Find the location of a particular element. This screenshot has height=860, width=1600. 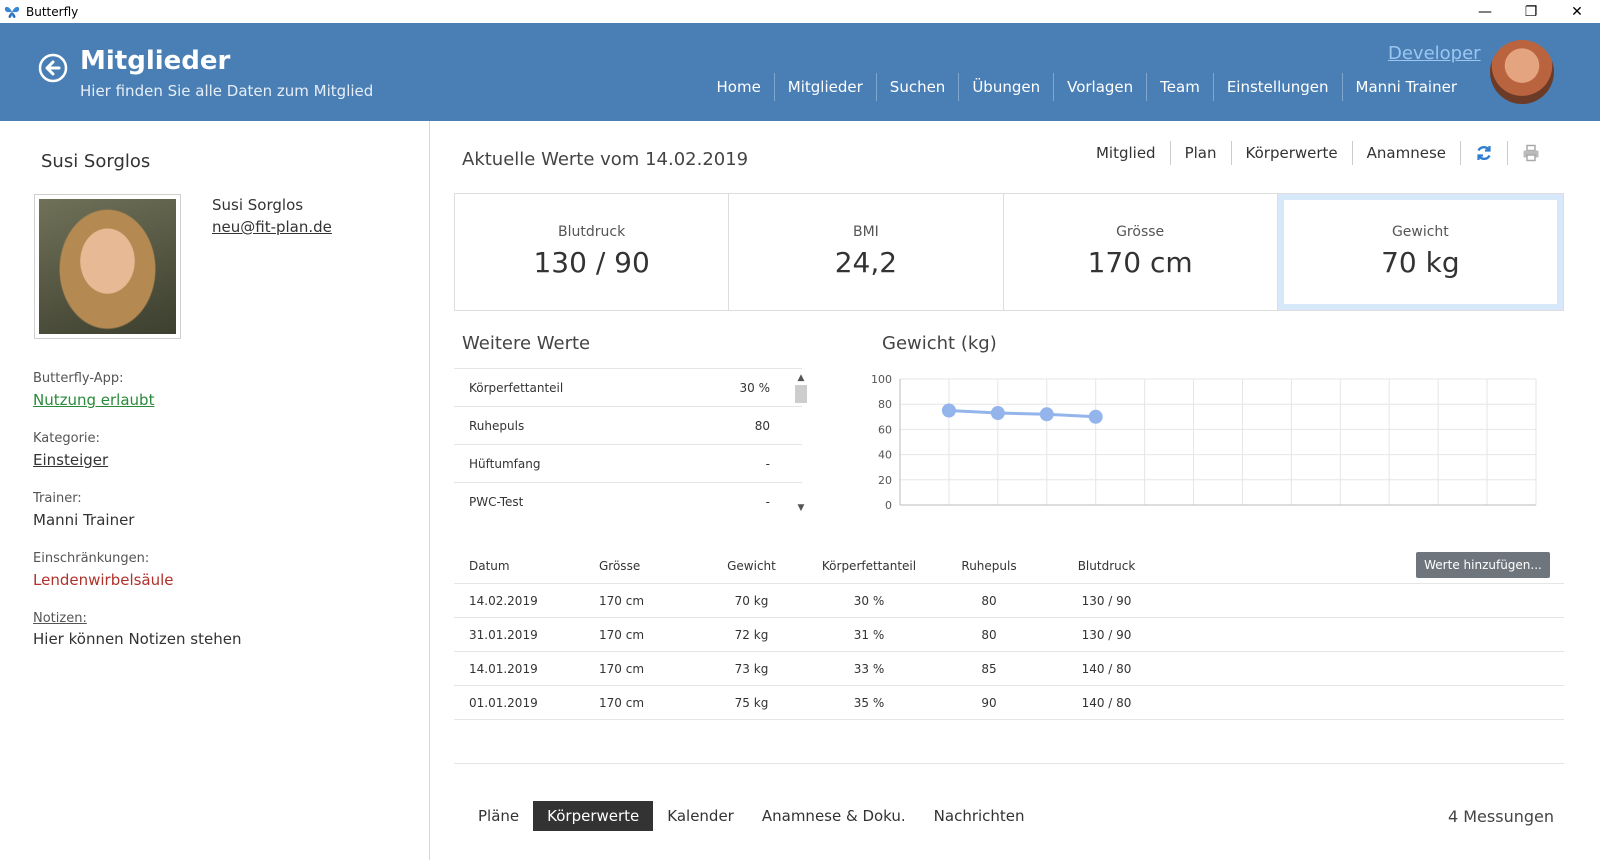

page-title: Mitglieder is located at coordinates (155, 61).